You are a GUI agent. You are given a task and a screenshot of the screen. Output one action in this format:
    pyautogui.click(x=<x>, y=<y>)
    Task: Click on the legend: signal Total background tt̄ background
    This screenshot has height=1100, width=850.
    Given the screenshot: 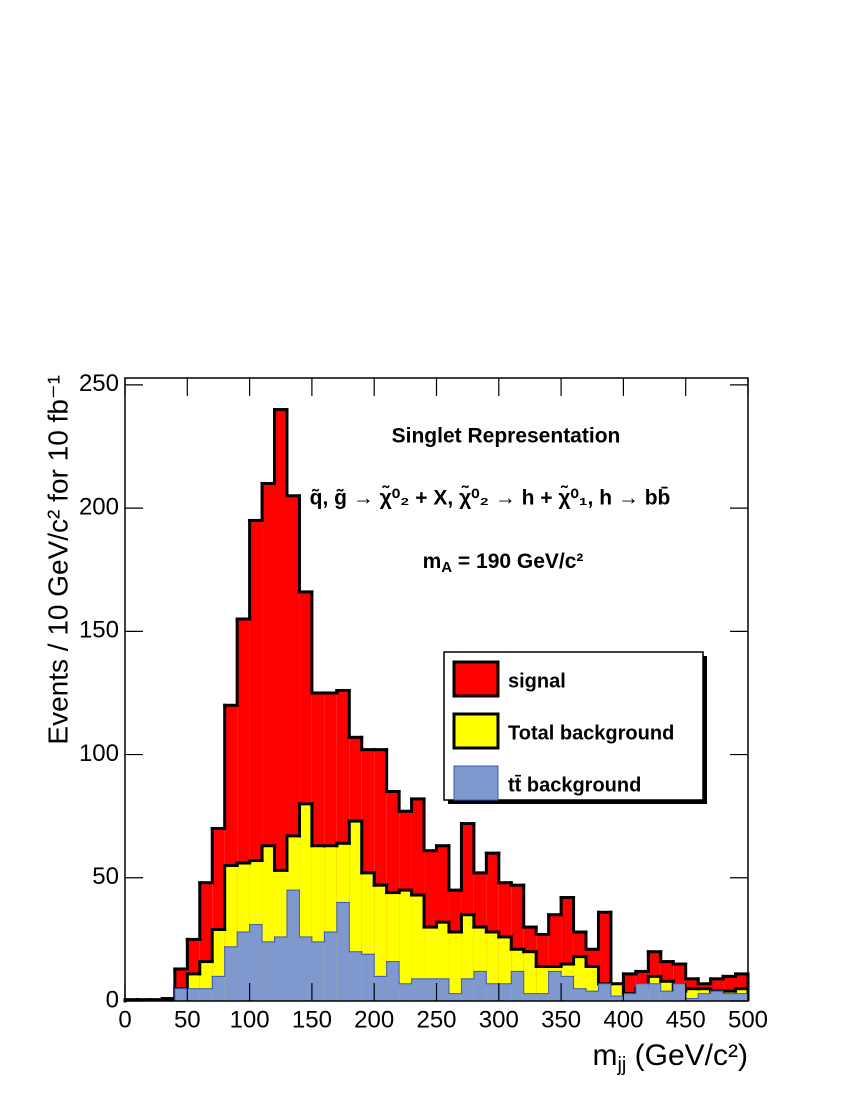 What is the action you would take?
    pyautogui.click(x=573, y=726)
    